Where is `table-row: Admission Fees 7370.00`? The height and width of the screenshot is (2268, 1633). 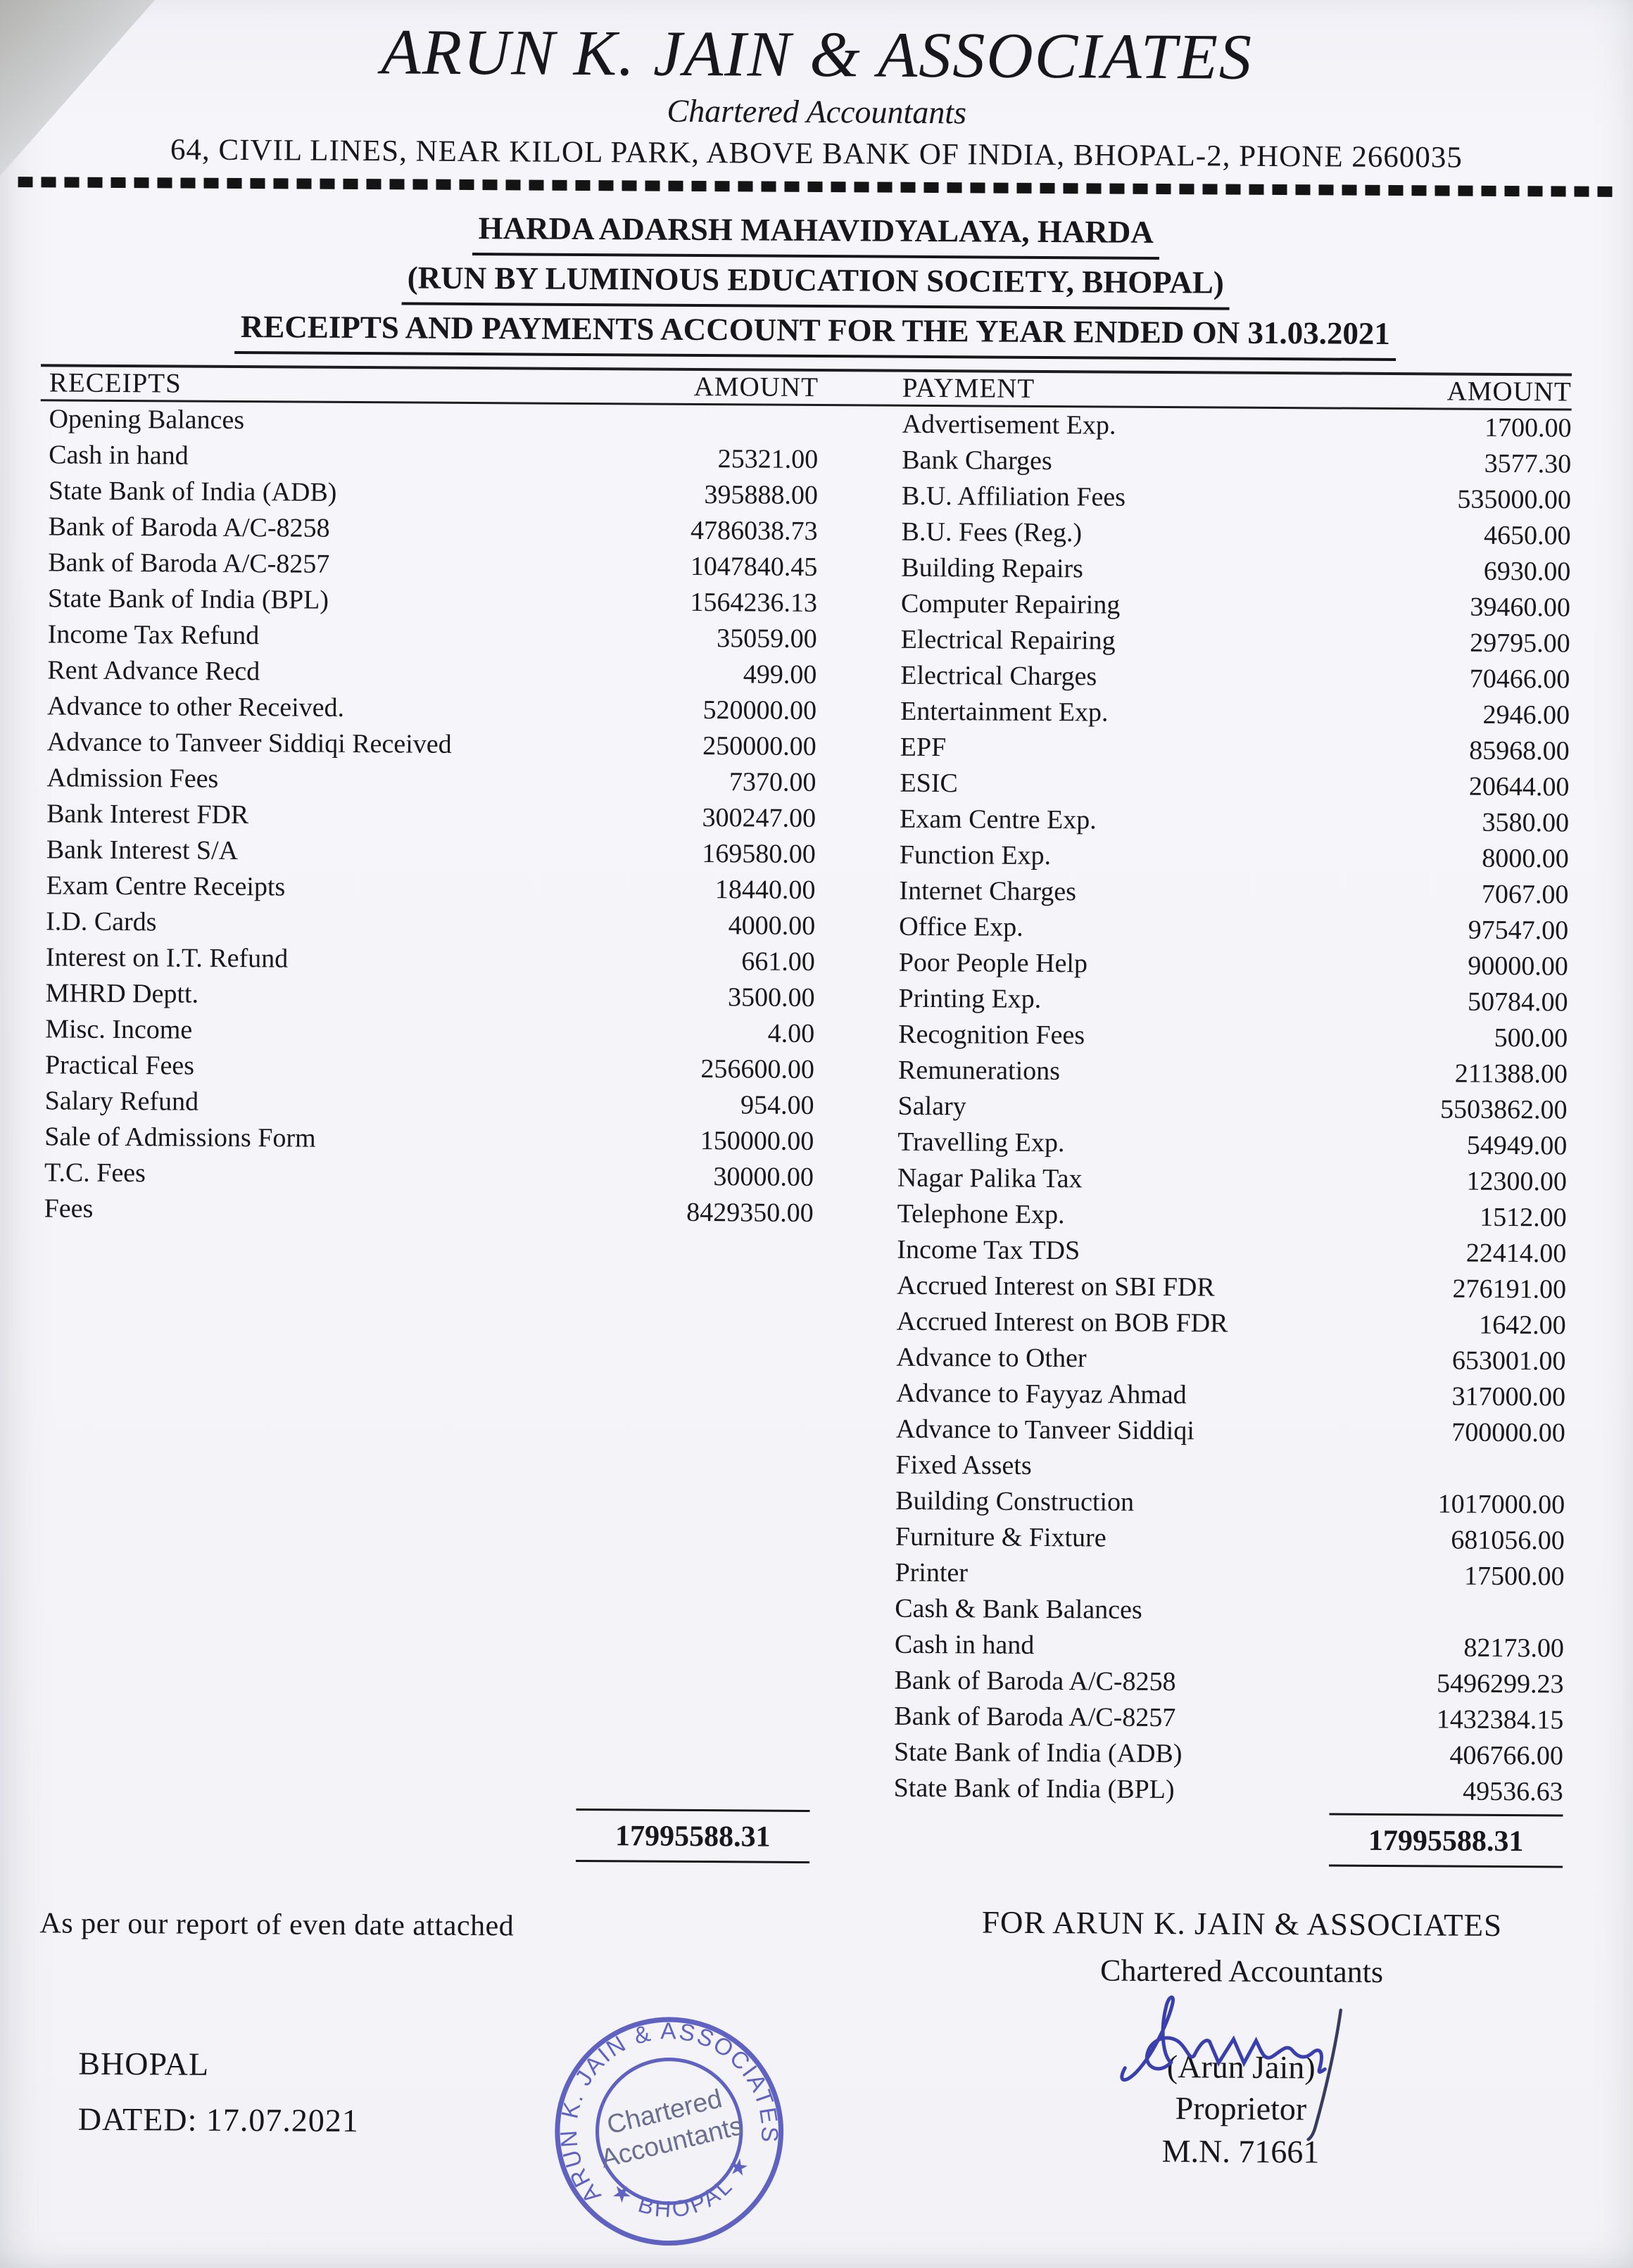
table-row: Admission Fees 7370.00 is located at coordinates (427, 780).